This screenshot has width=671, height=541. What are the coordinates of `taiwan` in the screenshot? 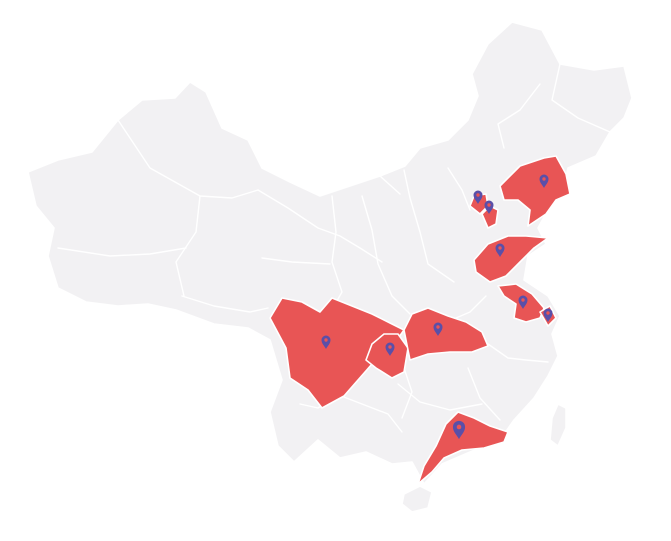 It's located at (558, 425).